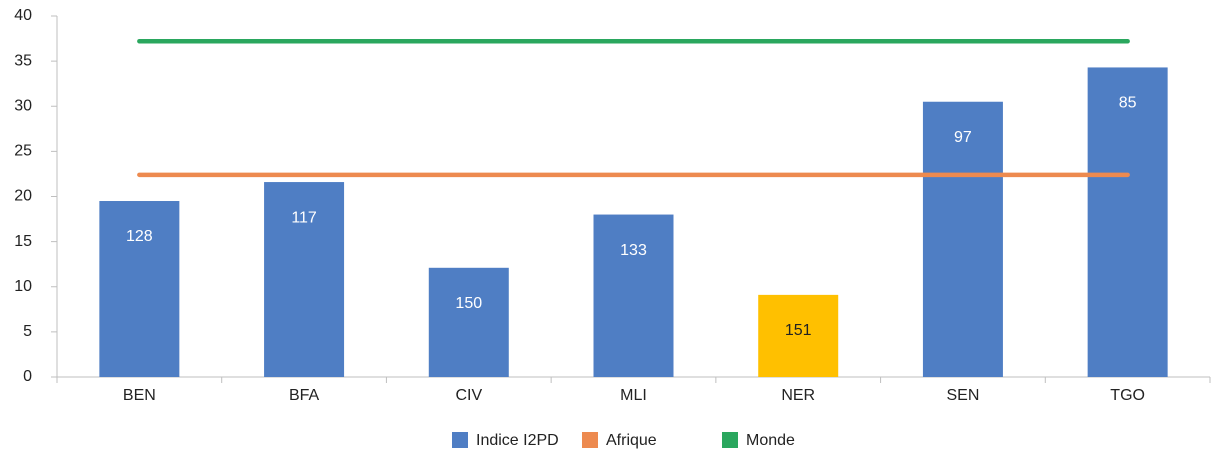 Image resolution: width=1212 pixels, height=459 pixels. What do you see at coordinates (23, 241) in the screenshot?
I see `y-tick-label: 15` at bounding box center [23, 241].